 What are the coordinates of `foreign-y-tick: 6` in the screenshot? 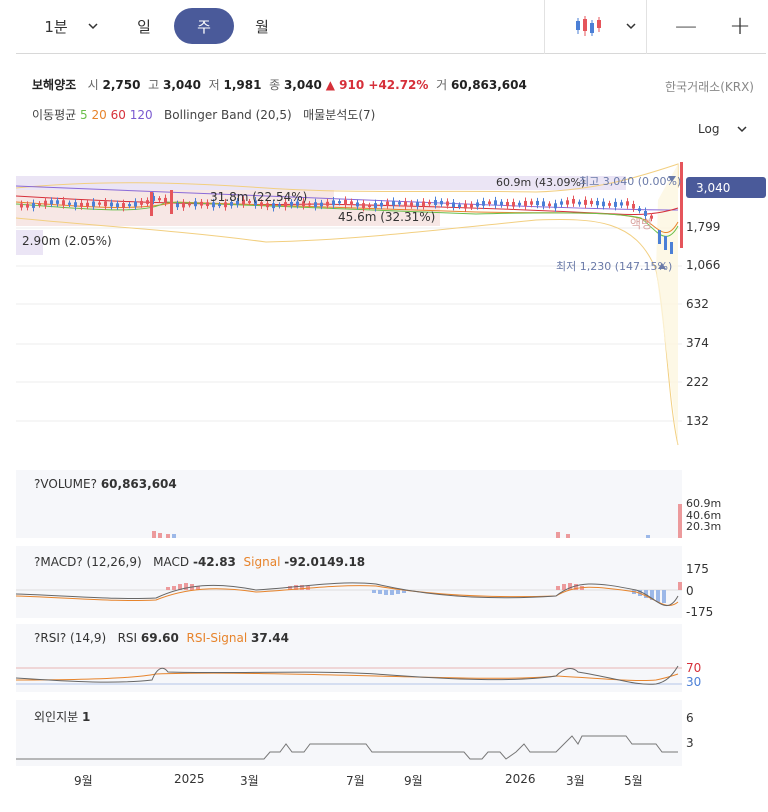 It's located at (690, 718).